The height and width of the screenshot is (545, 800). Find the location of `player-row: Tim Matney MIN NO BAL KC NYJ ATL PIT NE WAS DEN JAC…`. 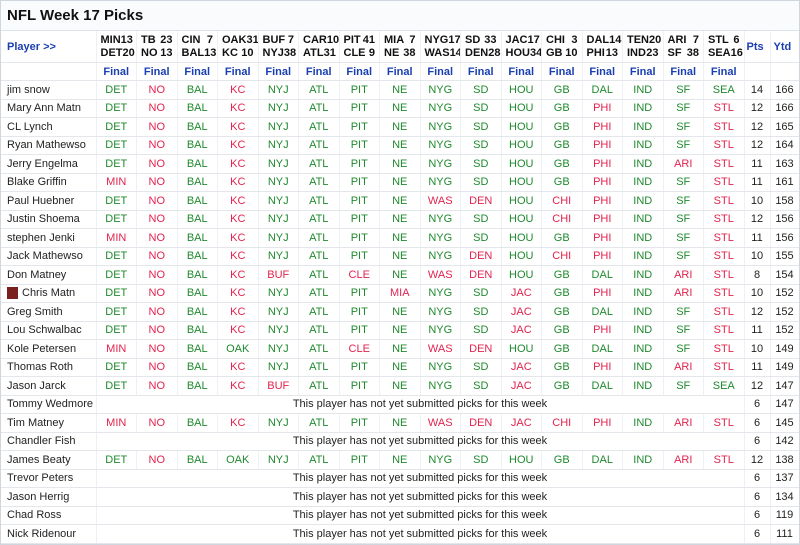

player-row: Tim Matney MIN NO BAL KC NYJ ATL PIT NE WAS DEN JAC… is located at coordinates (400, 423).